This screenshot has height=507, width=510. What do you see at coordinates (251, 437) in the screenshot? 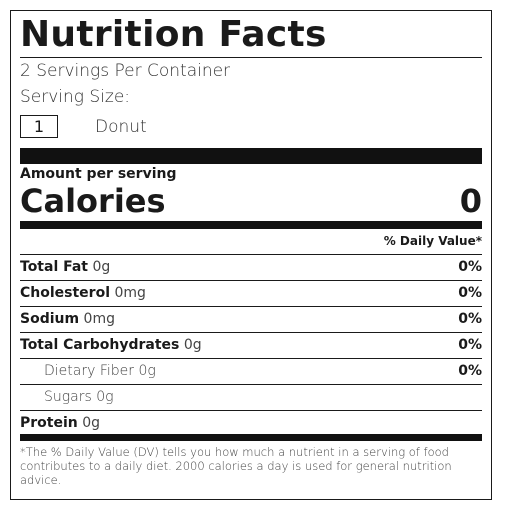
I see `footer-divider` at bounding box center [251, 437].